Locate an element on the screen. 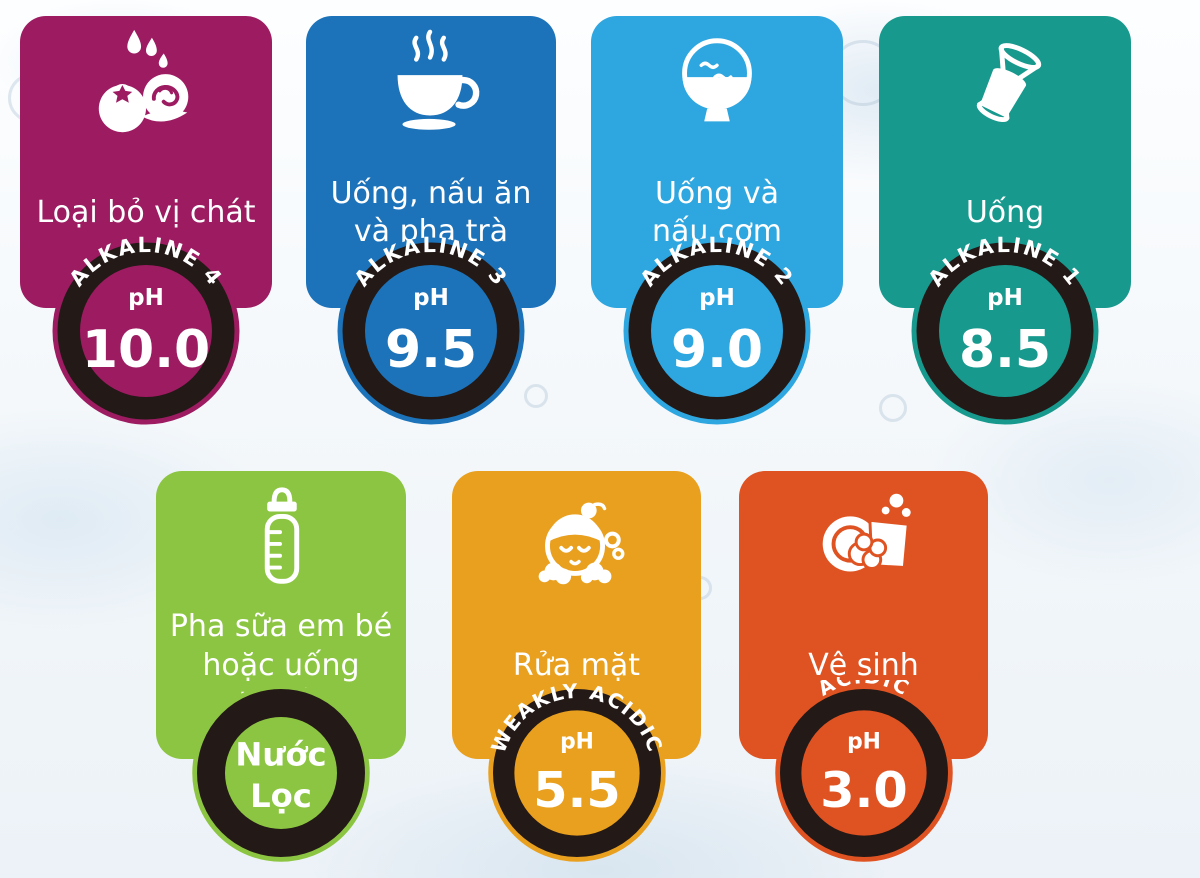  card-label: Uống, nấu ăn và pha trà is located at coordinates (431, 212).